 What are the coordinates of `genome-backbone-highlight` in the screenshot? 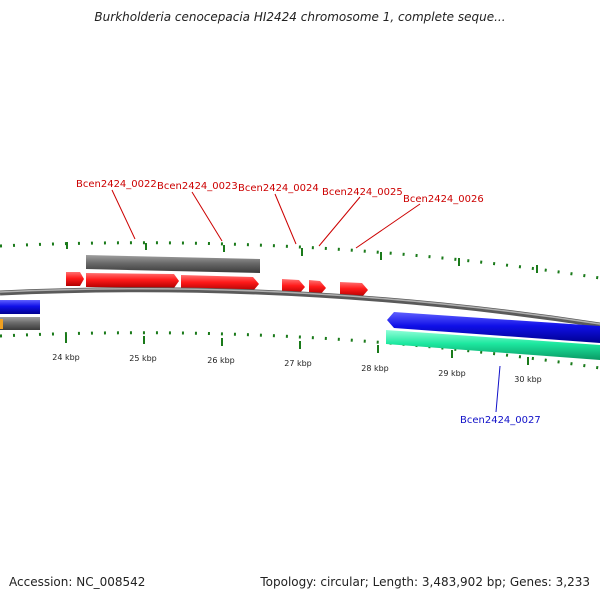 It's located at (300, 306).